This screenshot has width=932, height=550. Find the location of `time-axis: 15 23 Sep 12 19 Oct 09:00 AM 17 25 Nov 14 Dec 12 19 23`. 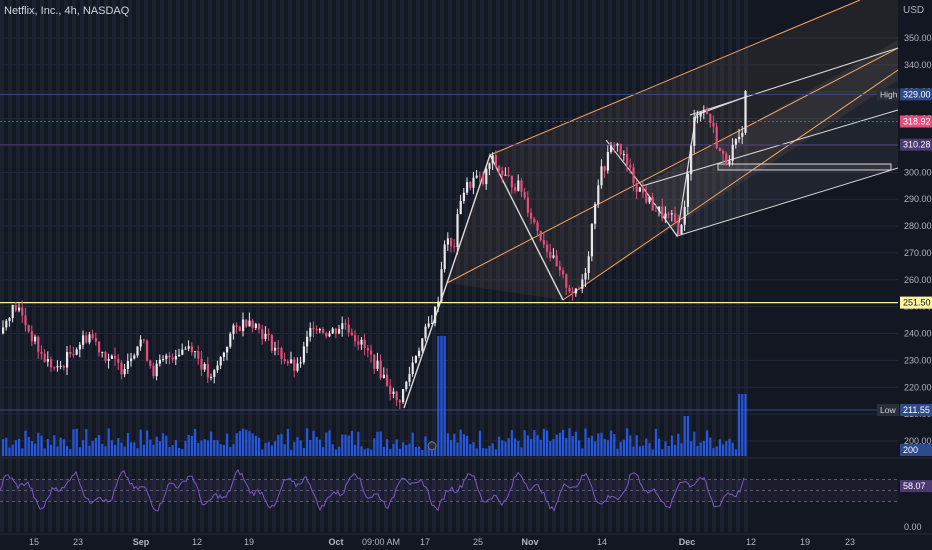

time-axis: 15 23 Sep 12 19 Oct 09:00 AM 17 25 Nov 14 Dec 12 19 23 is located at coordinates (442, 542).